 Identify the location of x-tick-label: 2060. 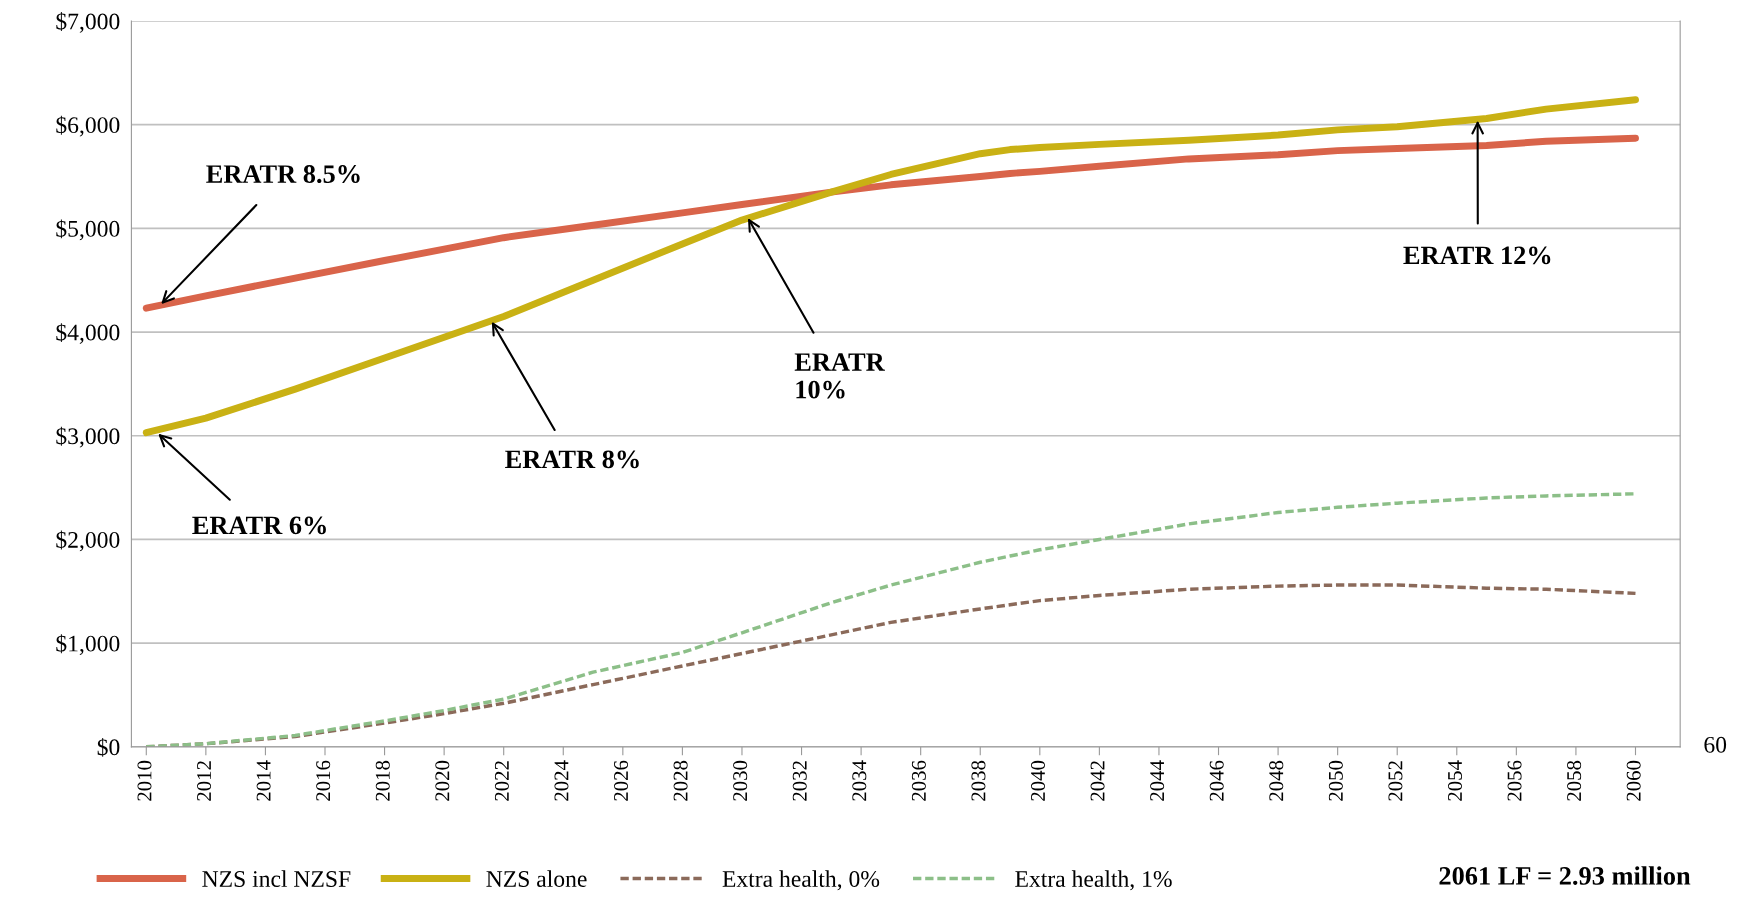
(1633, 780).